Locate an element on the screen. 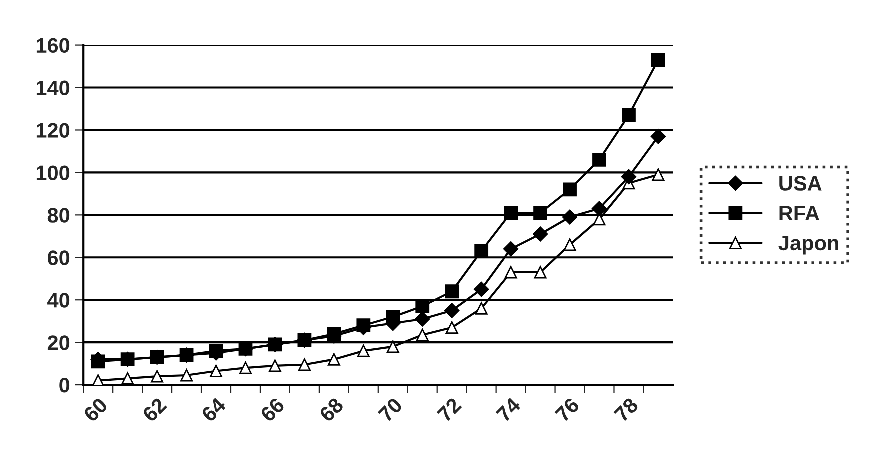  y-tick-label: 20 is located at coordinates (59, 343).